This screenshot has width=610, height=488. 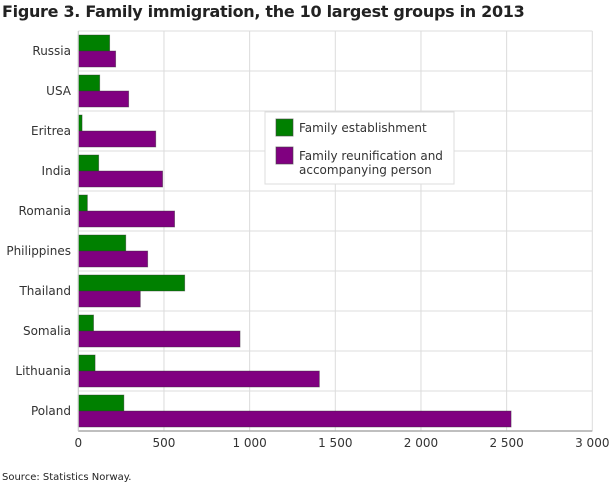 What do you see at coordinates (506, 443) in the screenshot?
I see `x-tick-label: 2 500` at bounding box center [506, 443].